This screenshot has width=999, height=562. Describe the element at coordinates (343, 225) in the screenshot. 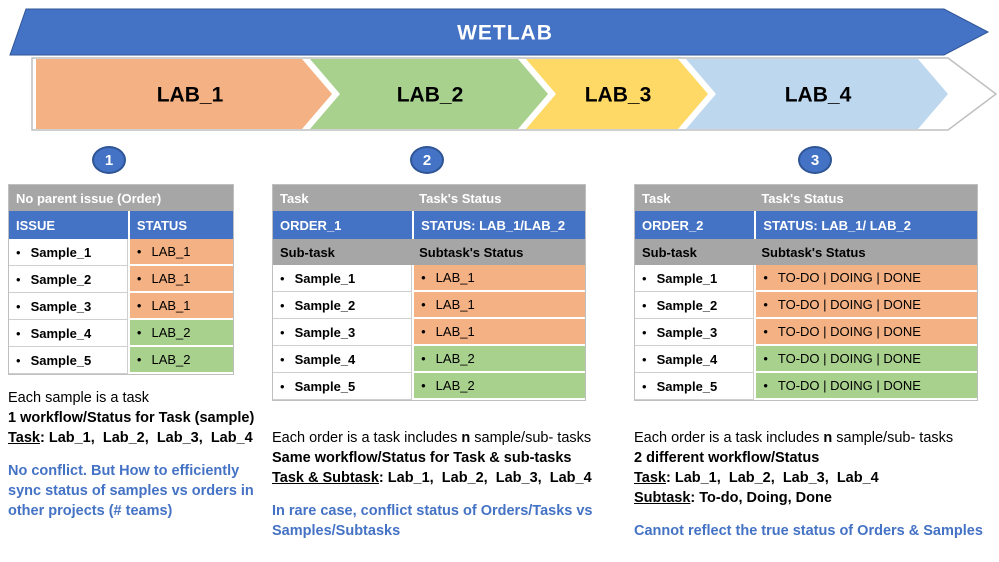

I see `order1-cell: ORDER_1` at that location.